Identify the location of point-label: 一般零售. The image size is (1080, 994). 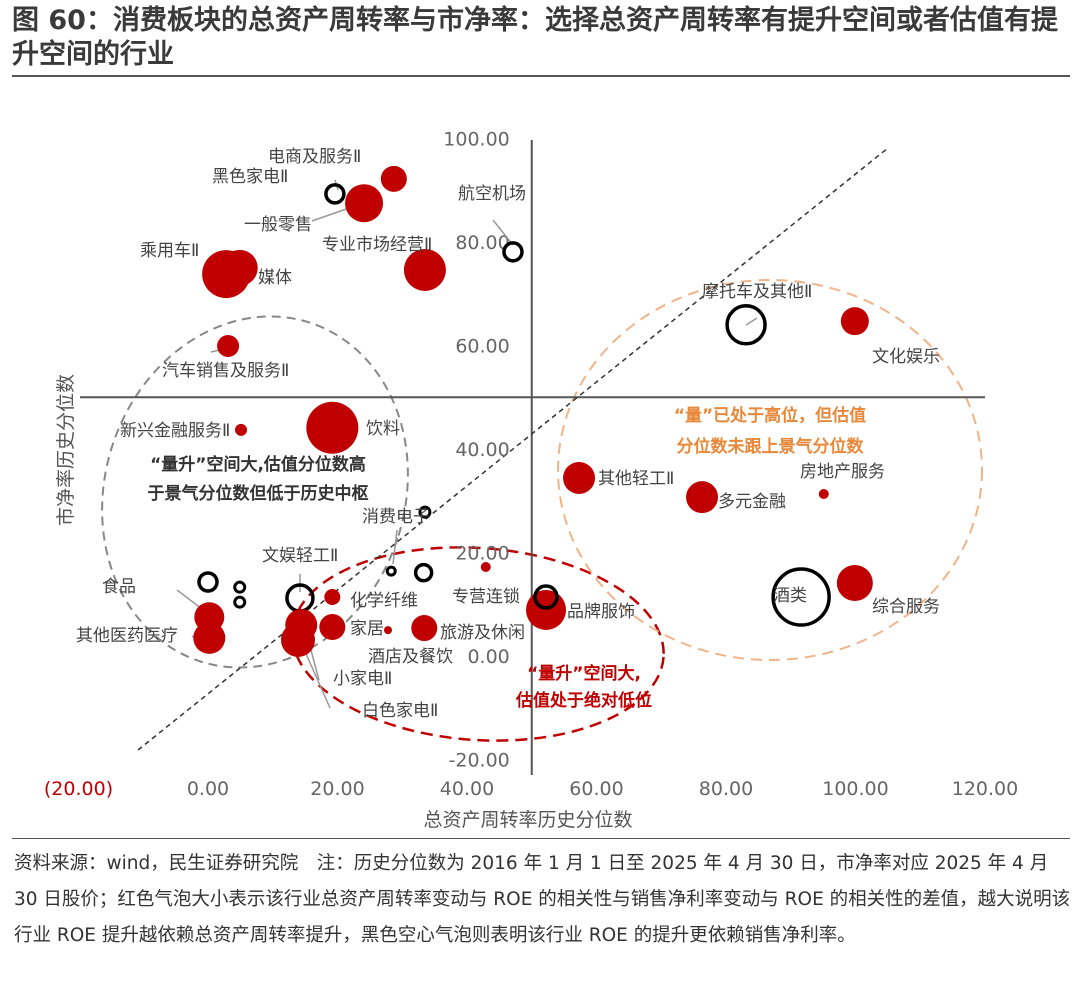
(278, 225).